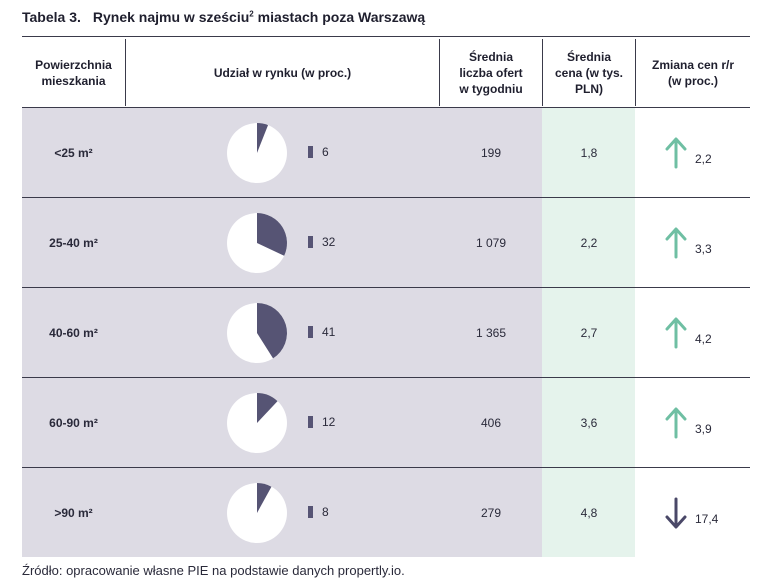  What do you see at coordinates (703, 339) in the screenshot?
I see `change-value: 4,2` at bounding box center [703, 339].